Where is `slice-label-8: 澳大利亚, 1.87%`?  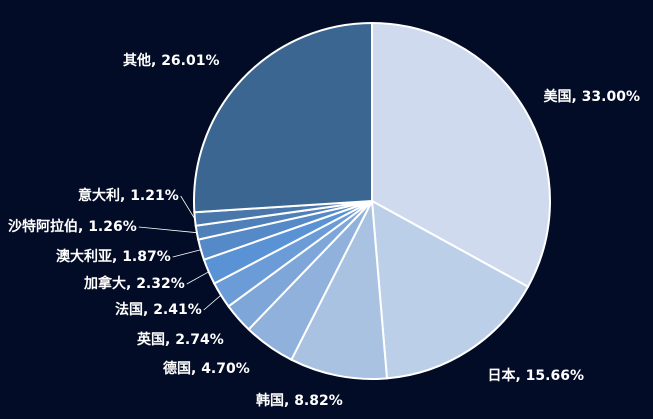 slice-label-8: 澳大利亚, 1.87% is located at coordinates (113, 256).